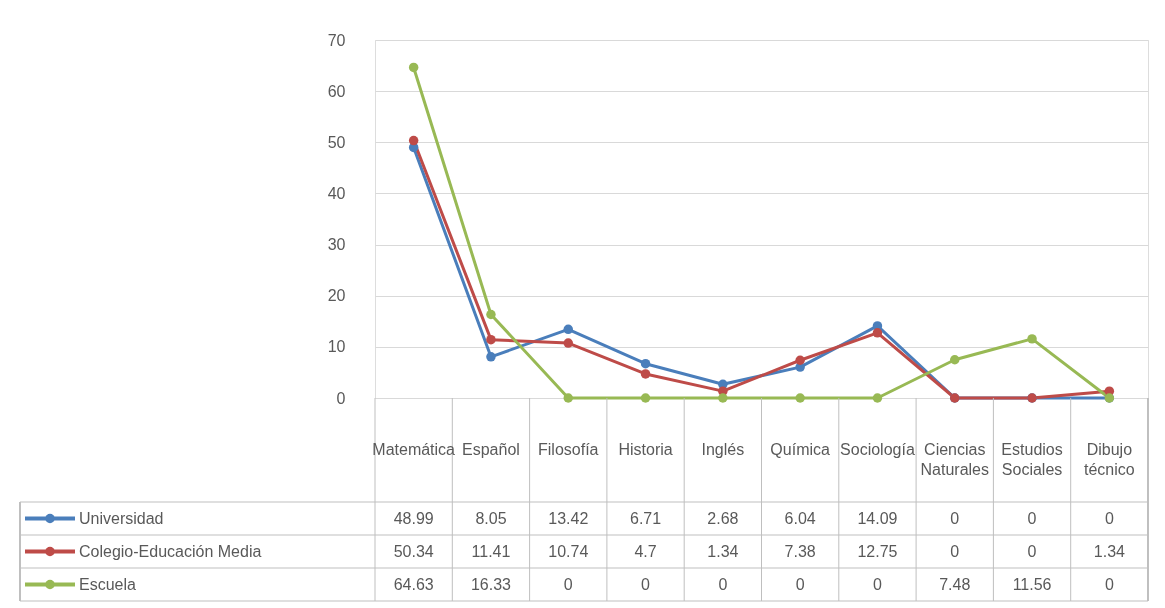  I want to click on data-label: 2.68, so click(723, 518).